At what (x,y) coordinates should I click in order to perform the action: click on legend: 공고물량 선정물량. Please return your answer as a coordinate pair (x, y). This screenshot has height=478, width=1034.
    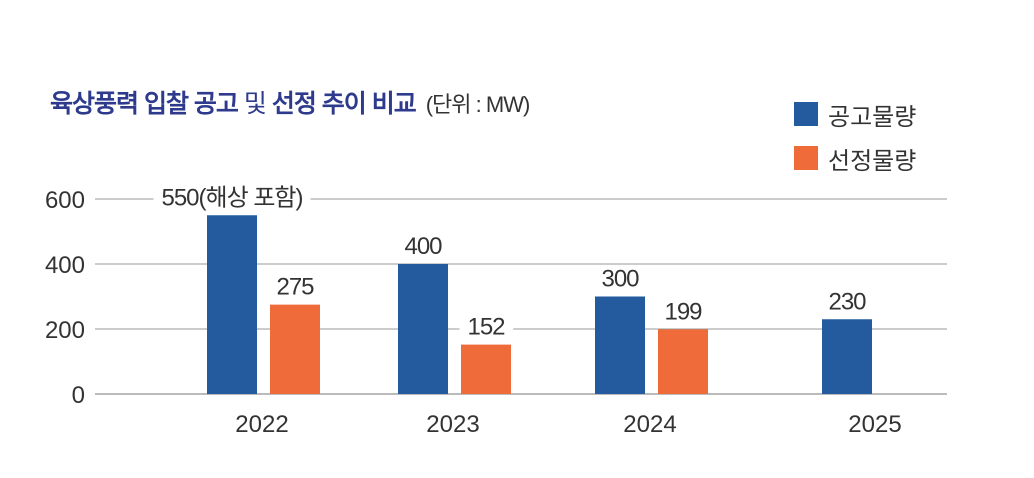
    Looking at the image, I should click on (855, 136).